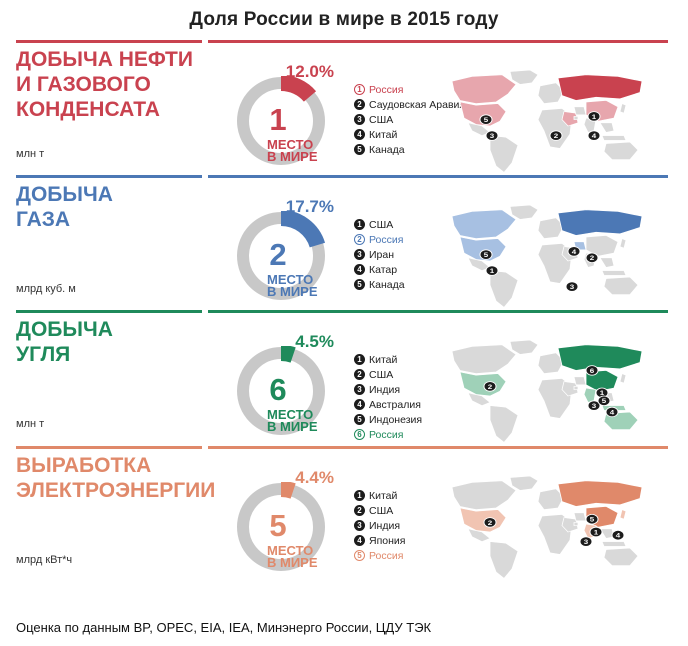 This screenshot has height=646, width=688. I want to click on place-label-line: В МИРЕ, so click(292, 562).